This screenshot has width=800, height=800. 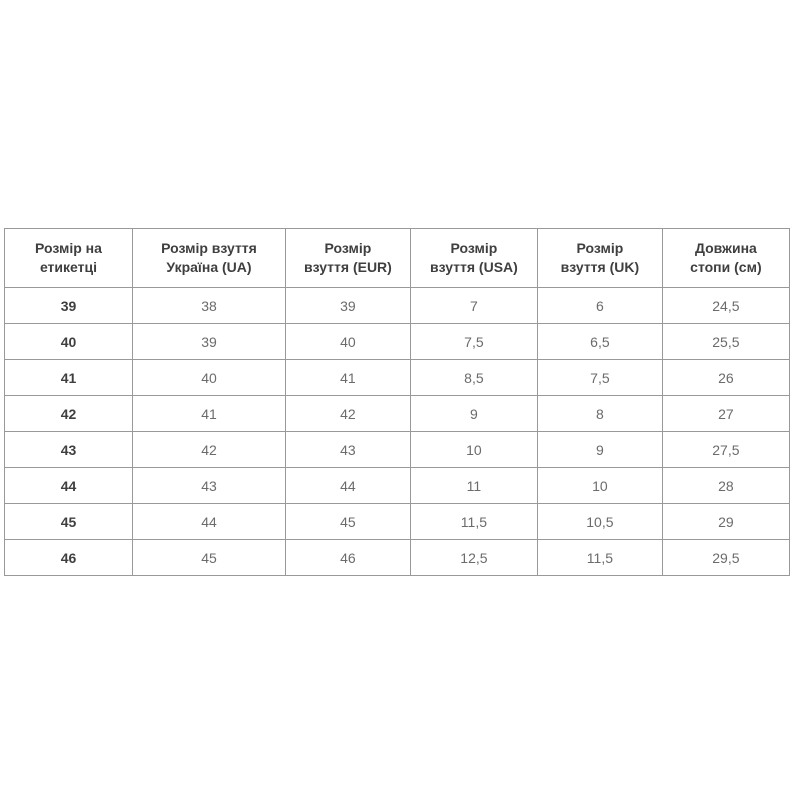 What do you see at coordinates (68, 521) in the screenshot?
I see `cell-label-size: 45` at bounding box center [68, 521].